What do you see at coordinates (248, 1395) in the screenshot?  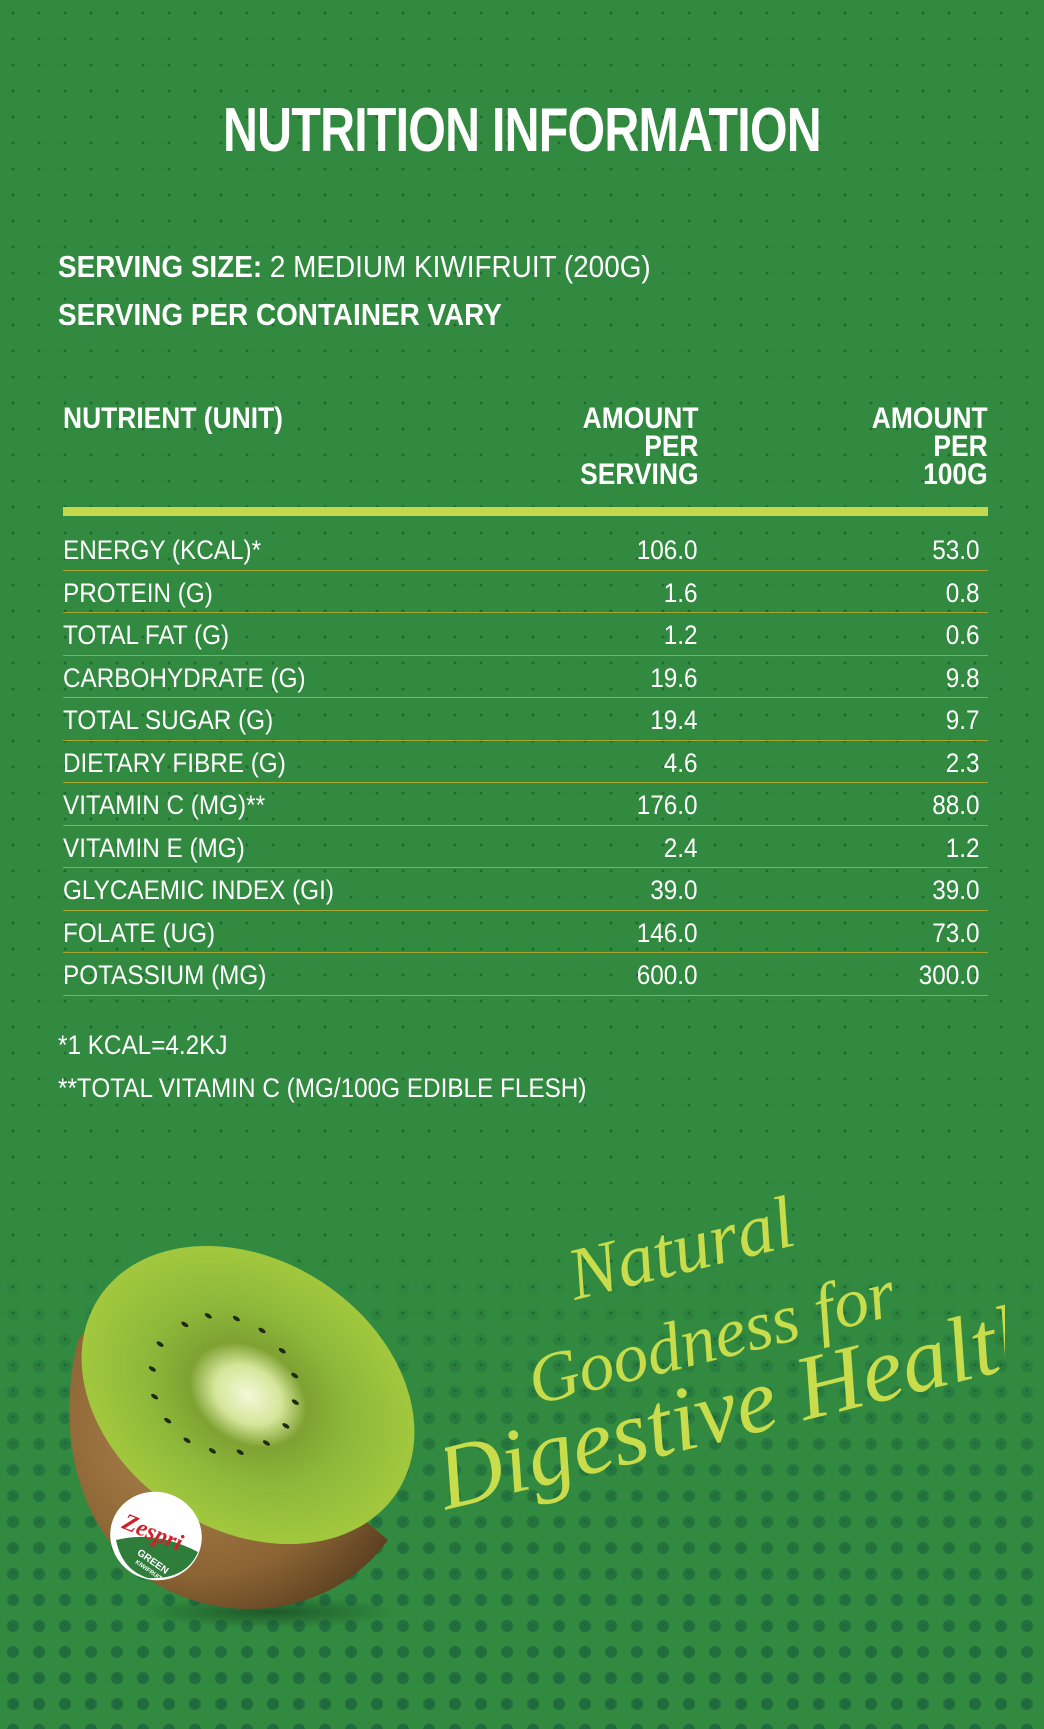 I see `kiwi-flesh` at bounding box center [248, 1395].